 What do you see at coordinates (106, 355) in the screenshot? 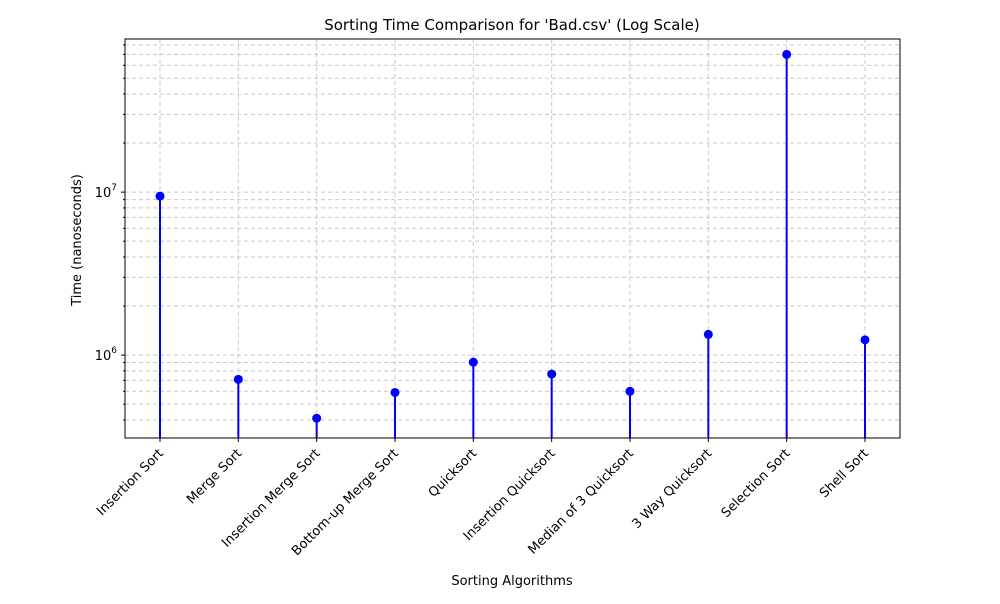
I see `y-tick-label: 10⁶` at bounding box center [106, 355].